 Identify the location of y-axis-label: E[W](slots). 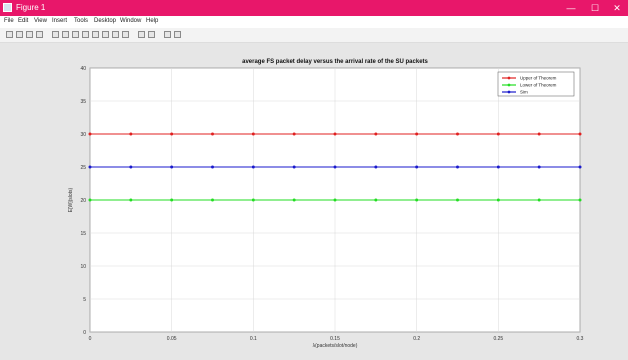
(71, 199).